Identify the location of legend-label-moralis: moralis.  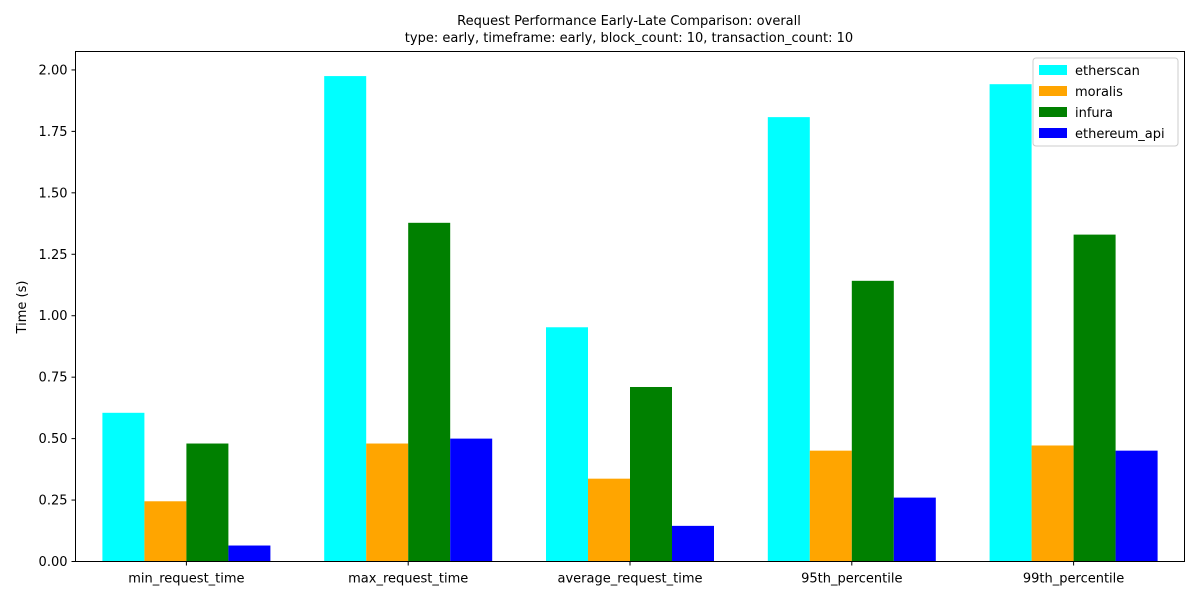
(1099, 92).